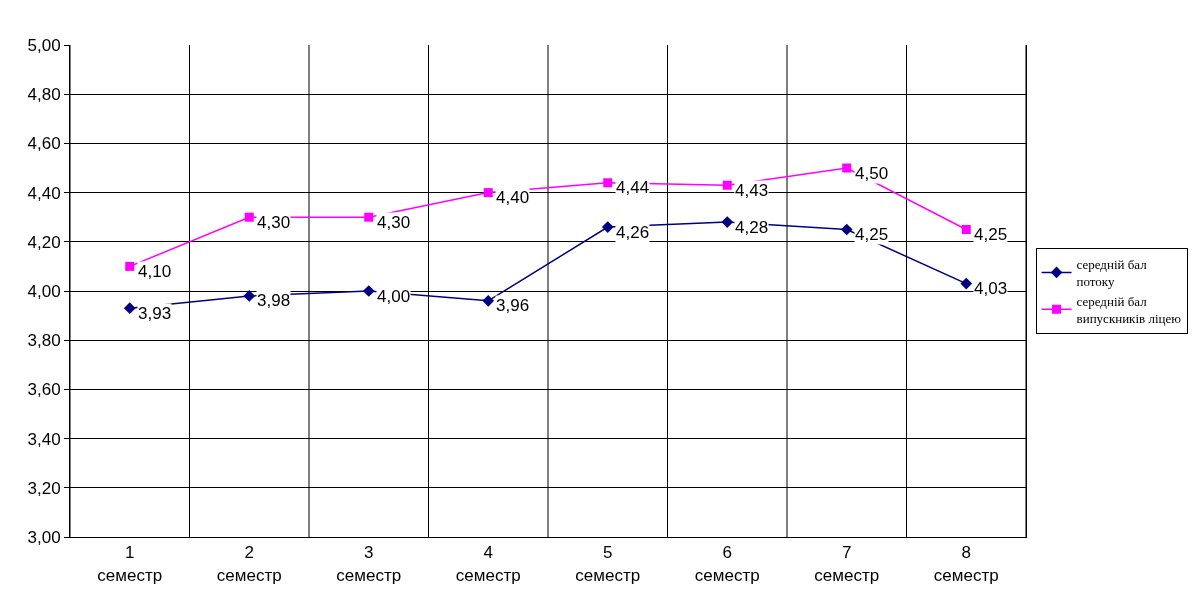 This screenshot has height=607, width=1198. I want to click on y-tick-label: 5,00, so click(44, 45).